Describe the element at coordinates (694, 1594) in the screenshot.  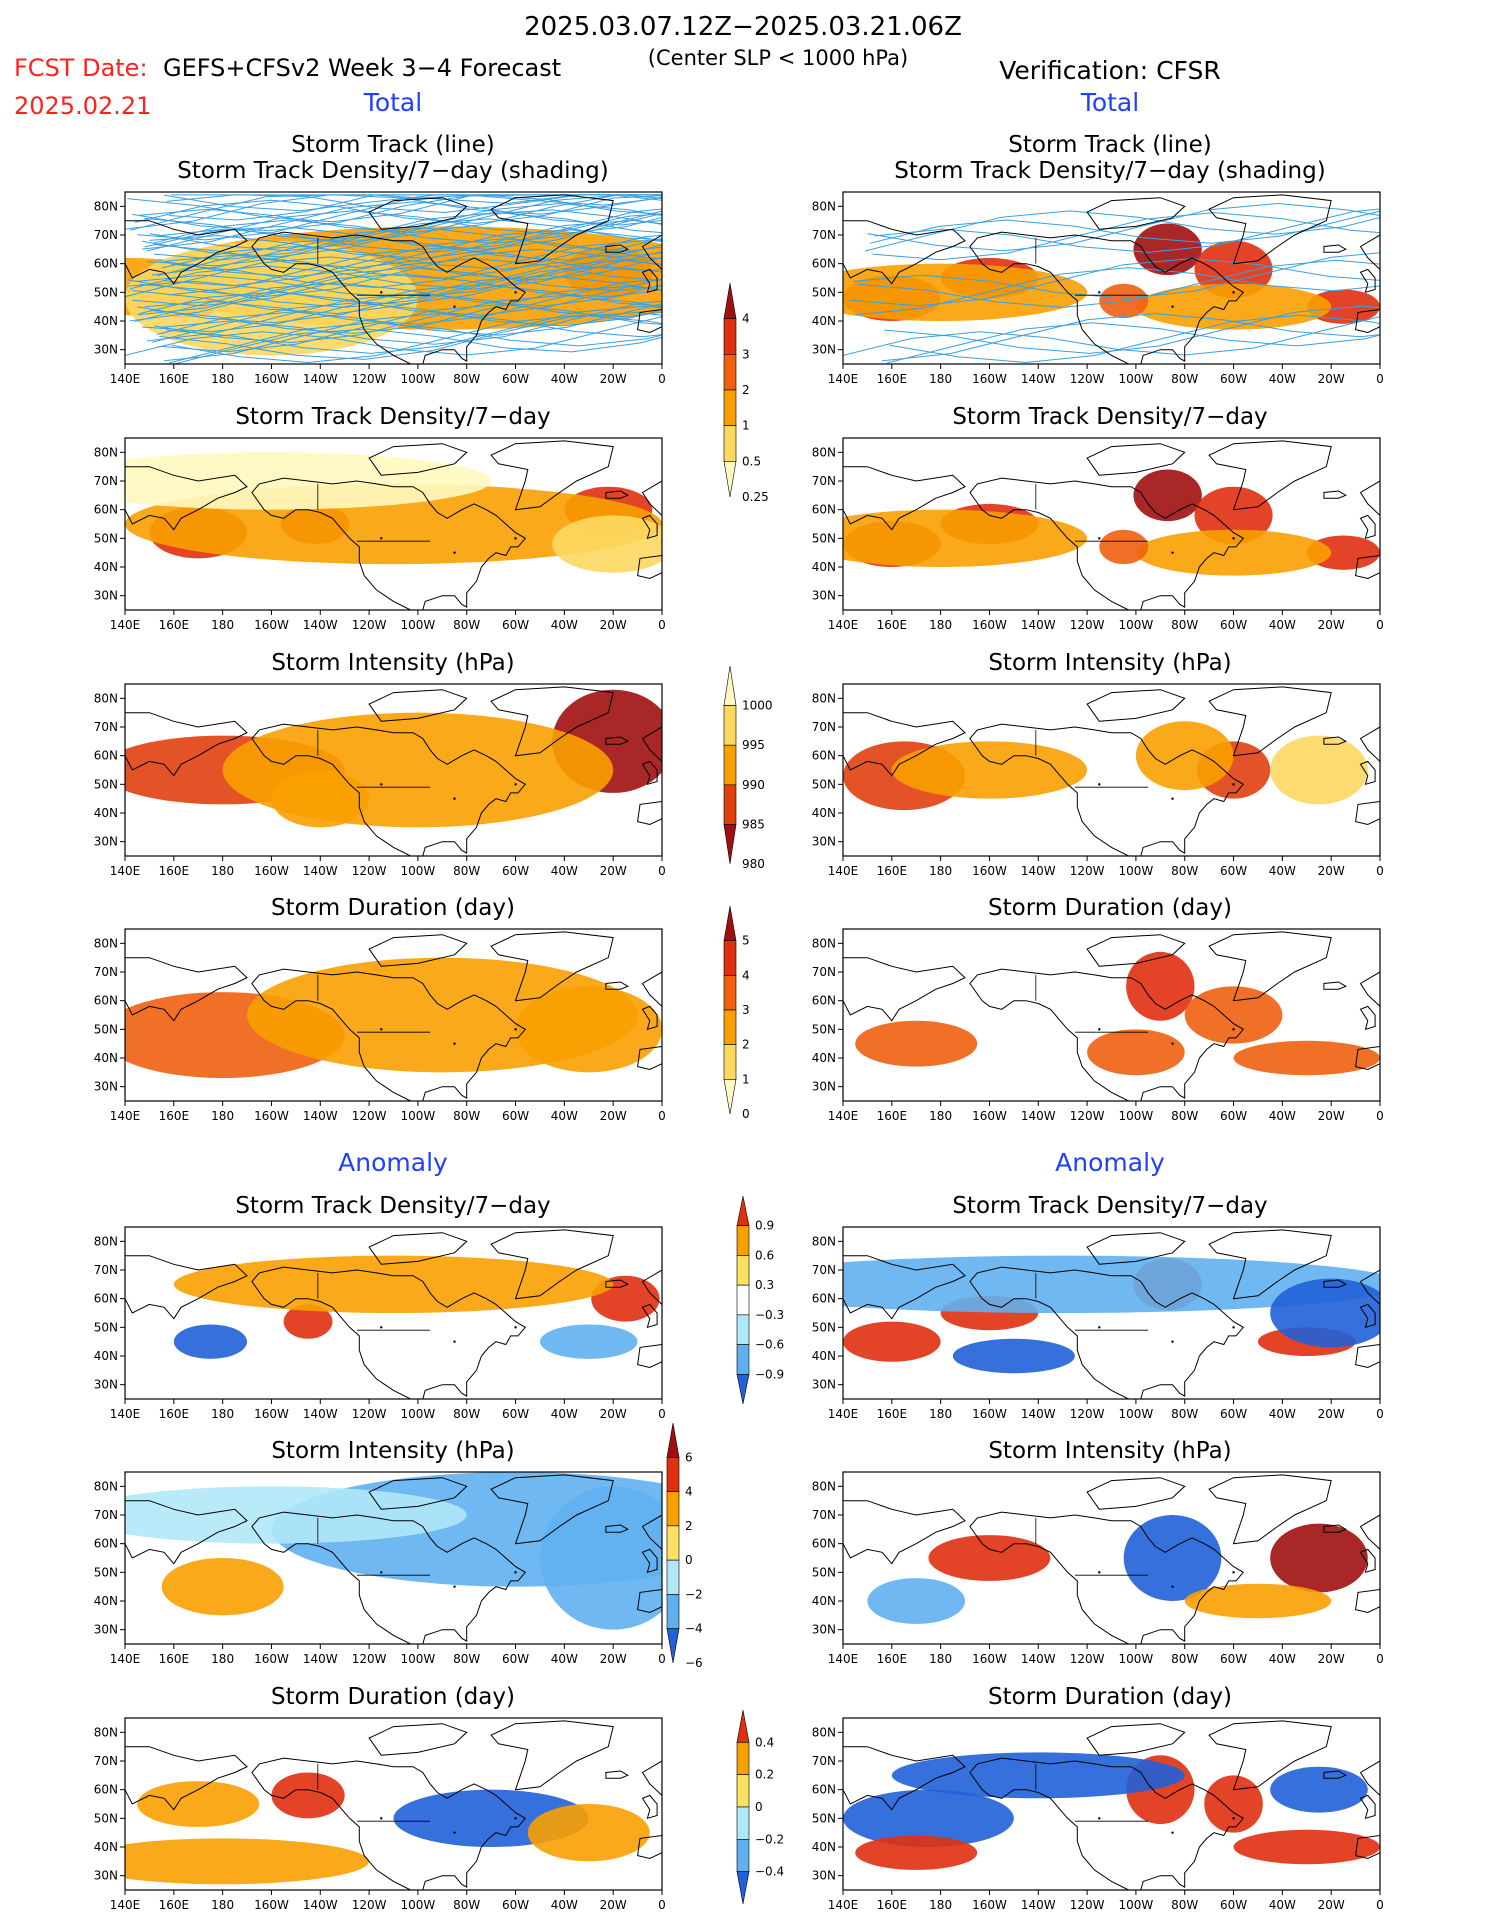
I see `colorbar-label: −2` at that location.